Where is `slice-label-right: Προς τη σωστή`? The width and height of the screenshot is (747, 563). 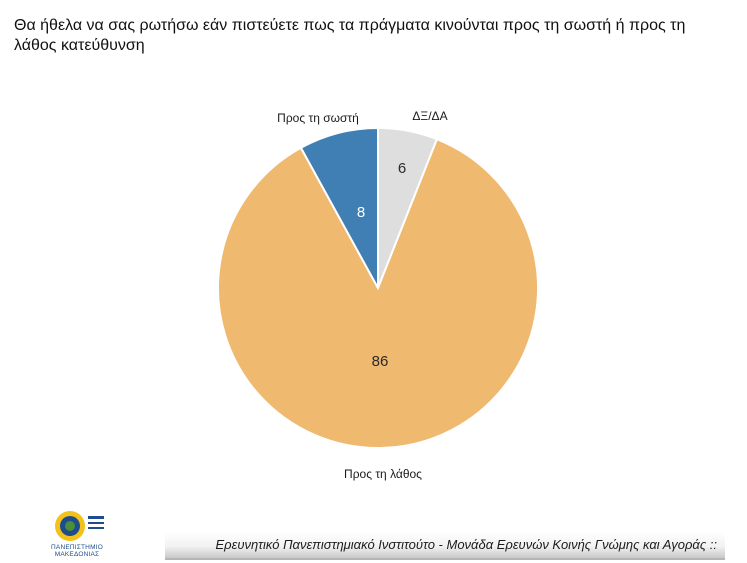 slice-label-right: Προς τη σωστή is located at coordinates (318, 118).